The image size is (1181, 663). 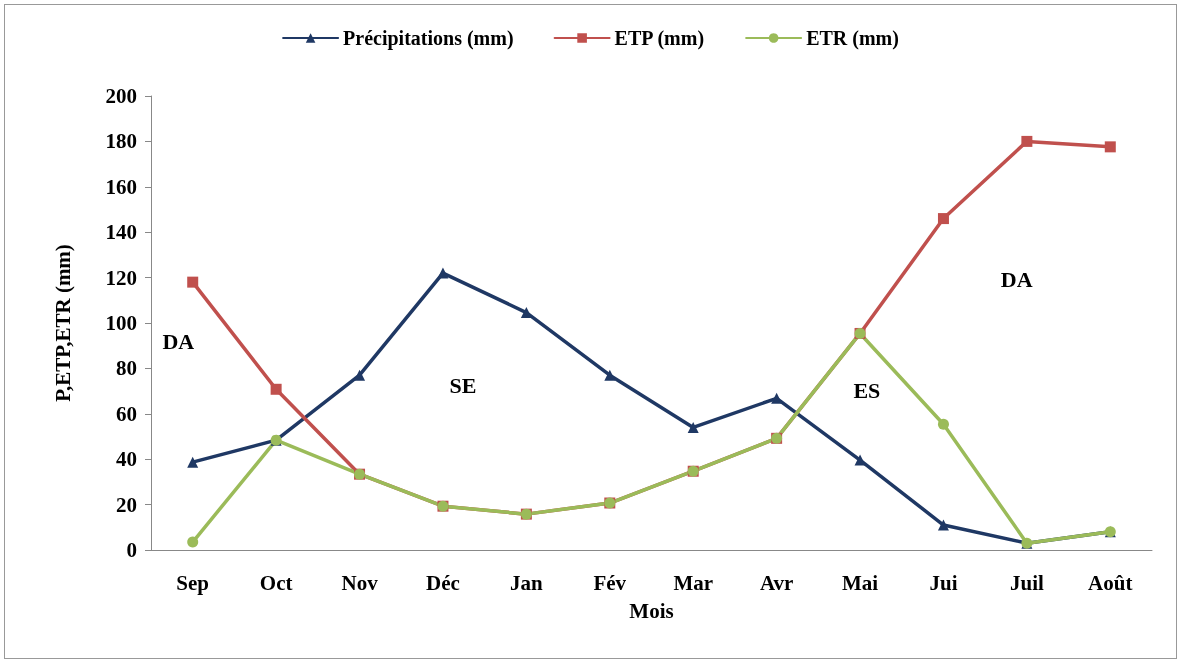 I want to click on x-tick-label: Jui, so click(x=943, y=582).